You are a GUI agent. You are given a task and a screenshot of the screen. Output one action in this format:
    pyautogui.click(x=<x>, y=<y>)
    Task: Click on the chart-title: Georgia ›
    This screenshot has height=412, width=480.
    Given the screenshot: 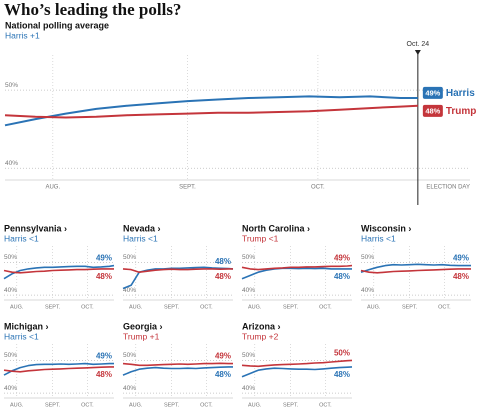 What is the action you would take?
    pyautogui.click(x=143, y=326)
    